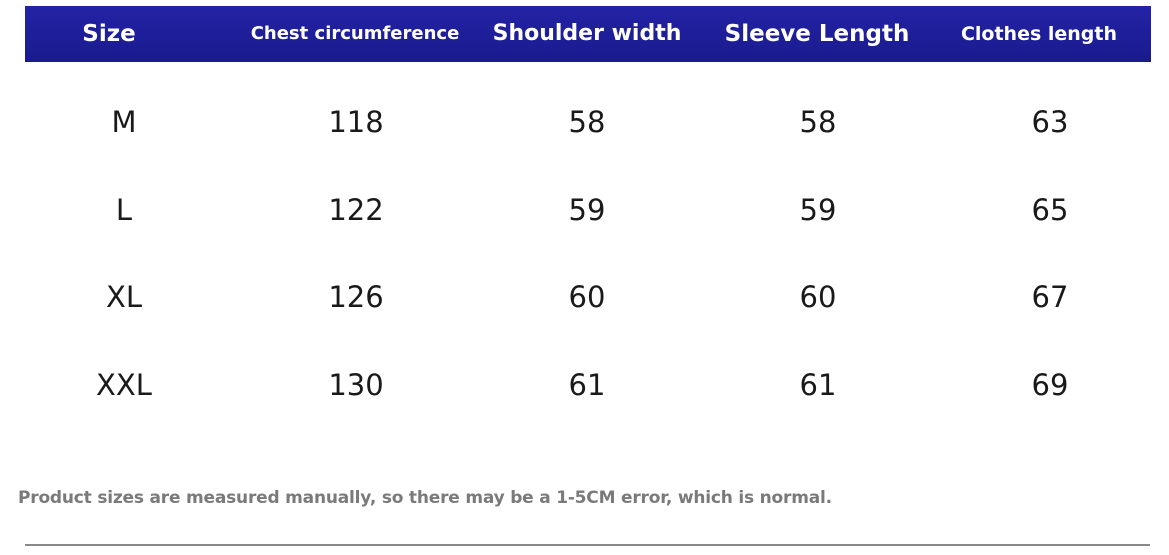  I want to click on header-chest-circumference: Chest circumference, so click(355, 33).